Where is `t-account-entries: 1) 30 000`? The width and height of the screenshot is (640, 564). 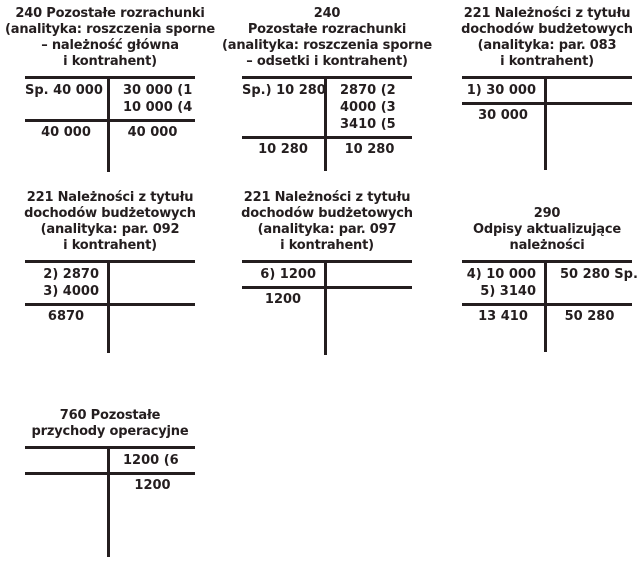 t-account-entries: 1) 30 000 is located at coordinates (547, 89).